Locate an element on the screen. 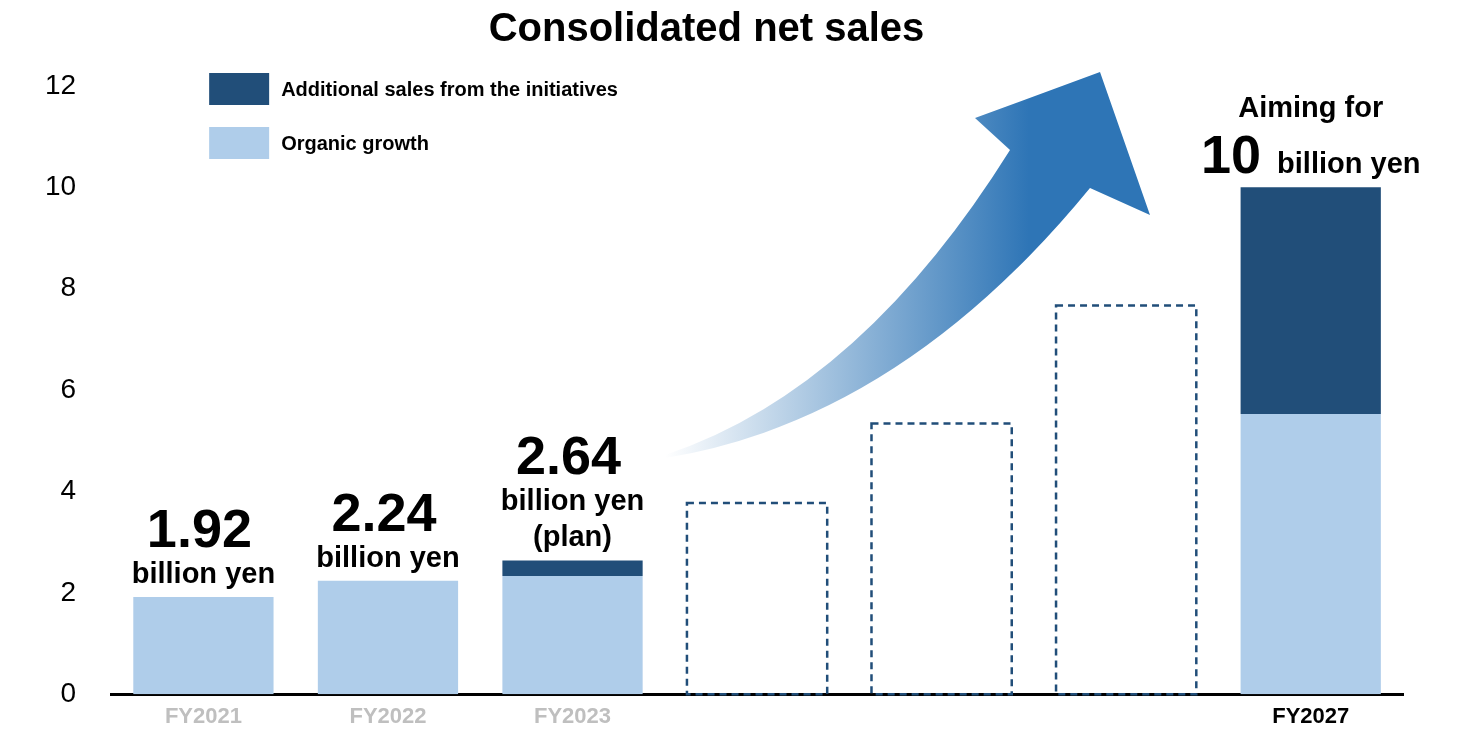 The height and width of the screenshot is (746, 1458). annotation: Aiming for 10 billion yen is located at coordinates (1310, 138).